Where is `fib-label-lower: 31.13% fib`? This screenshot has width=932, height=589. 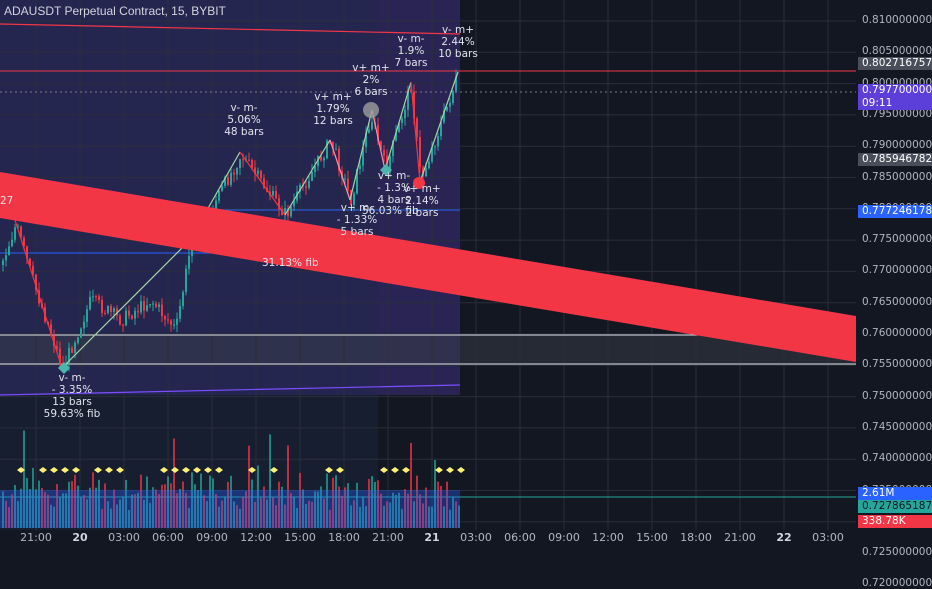
fib-label-lower: 31.13% fib is located at coordinates (290, 263).